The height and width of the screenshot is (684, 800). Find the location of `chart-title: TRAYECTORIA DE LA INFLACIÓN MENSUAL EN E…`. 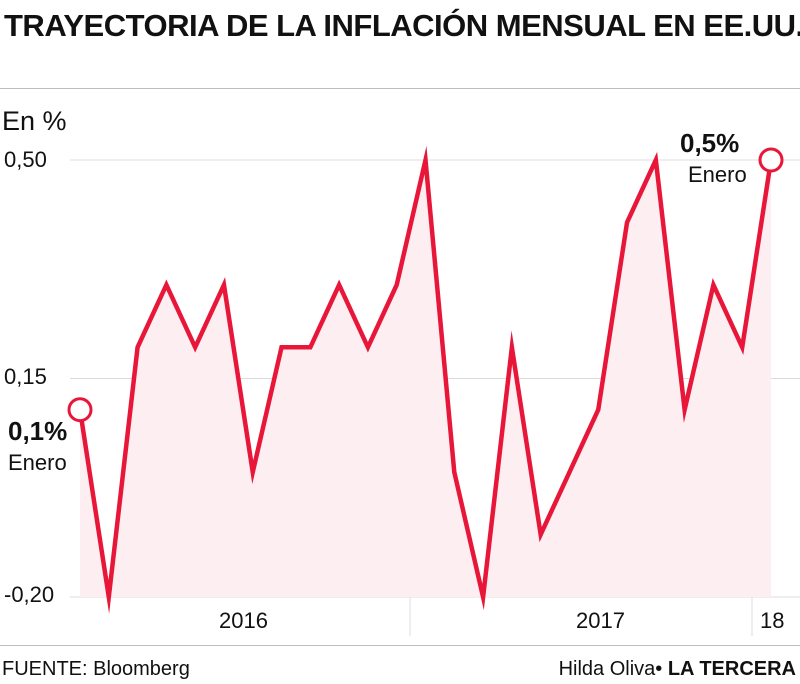

chart-title: TRAYECTORIA DE LA INFLACIÓN MENSUAL EN E… is located at coordinates (402, 25).